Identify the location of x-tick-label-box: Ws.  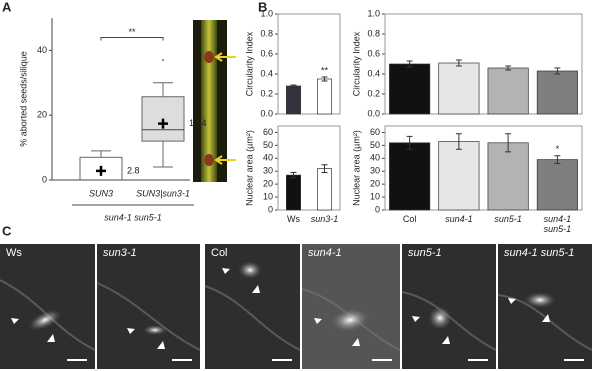
(293, 219).